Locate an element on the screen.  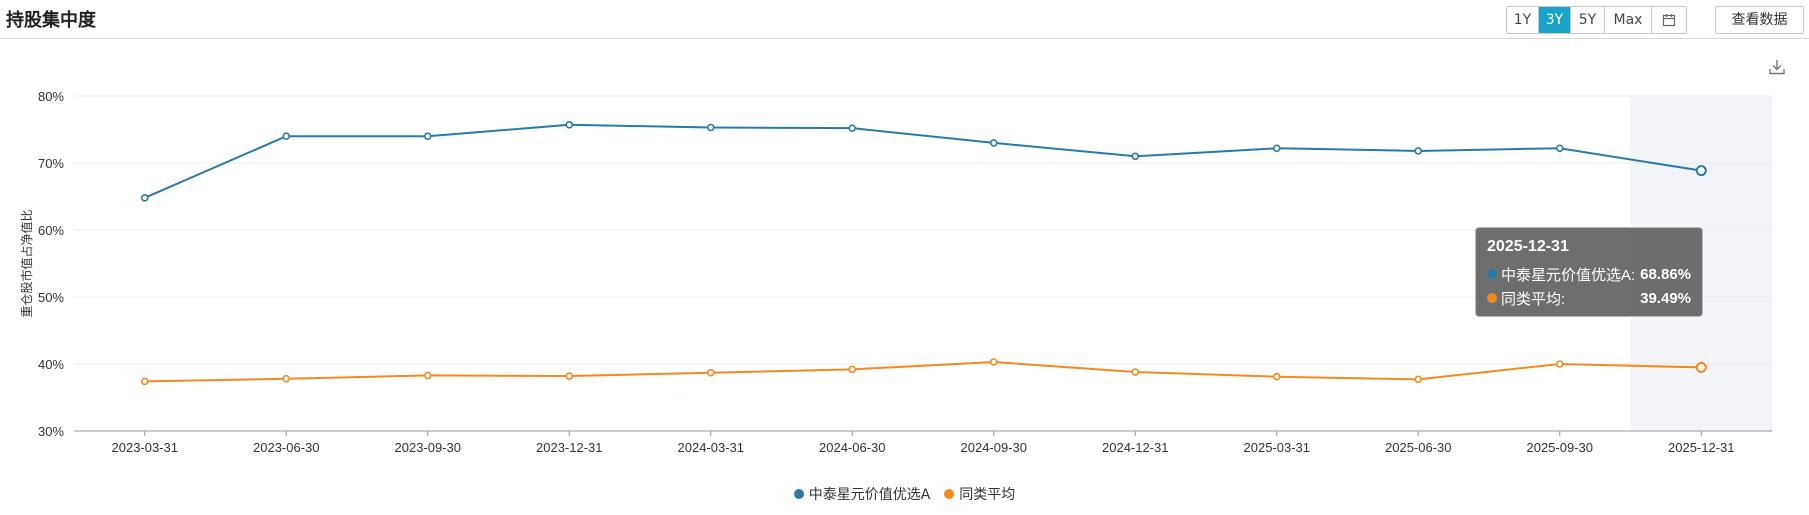
download-icon is located at coordinates (1777, 67).